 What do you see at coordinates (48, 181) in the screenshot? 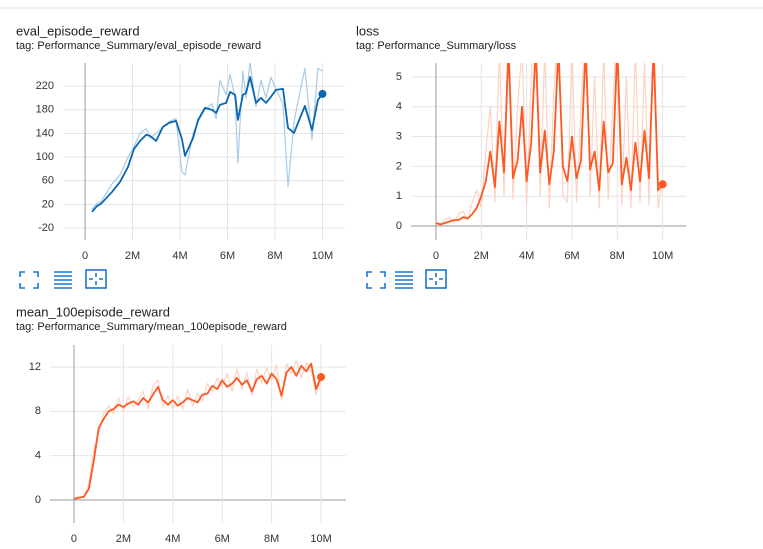
I see `y-tick-label: 60` at bounding box center [48, 181].